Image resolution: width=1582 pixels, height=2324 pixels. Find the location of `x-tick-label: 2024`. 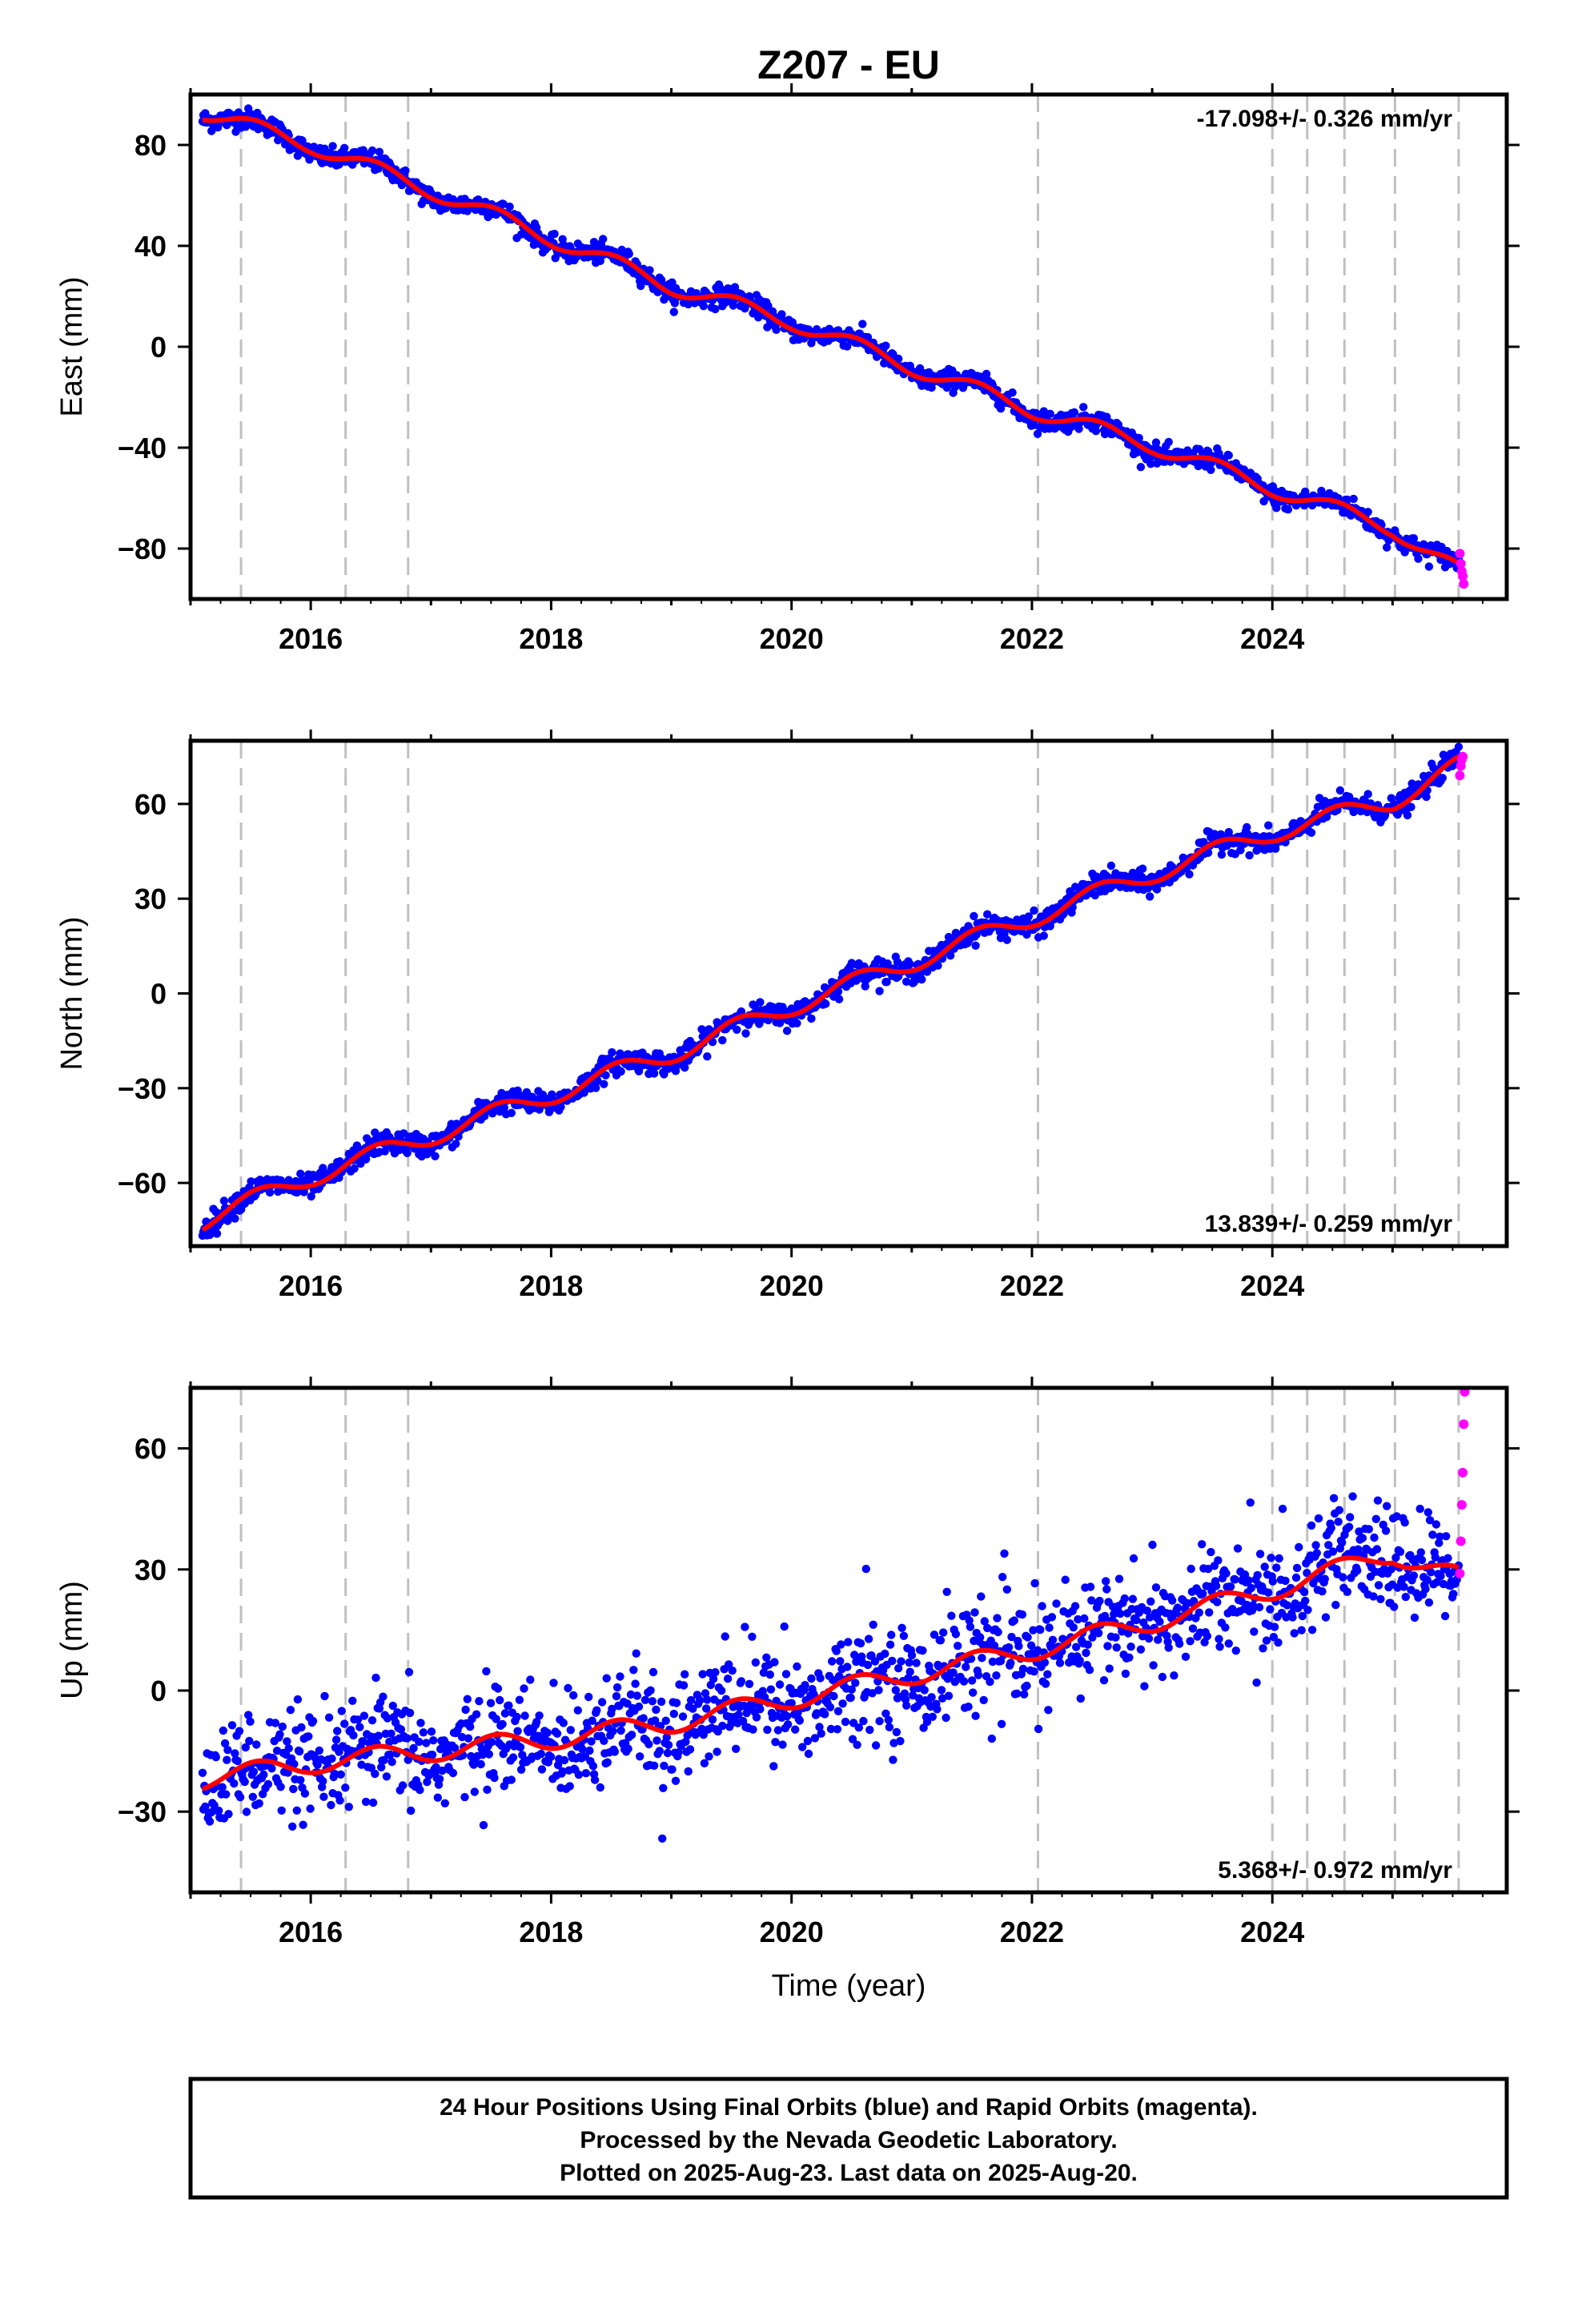

x-tick-label: 2024 is located at coordinates (1272, 1285).